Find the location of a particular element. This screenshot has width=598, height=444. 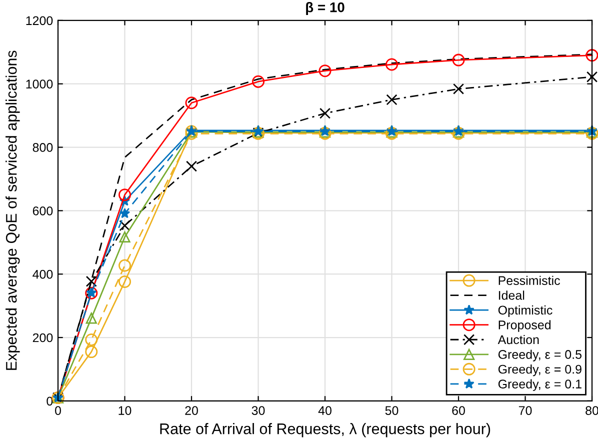

x-axis-title: Rate of Arrival of Requests, λ (requests per hour) is located at coordinates (325, 430).